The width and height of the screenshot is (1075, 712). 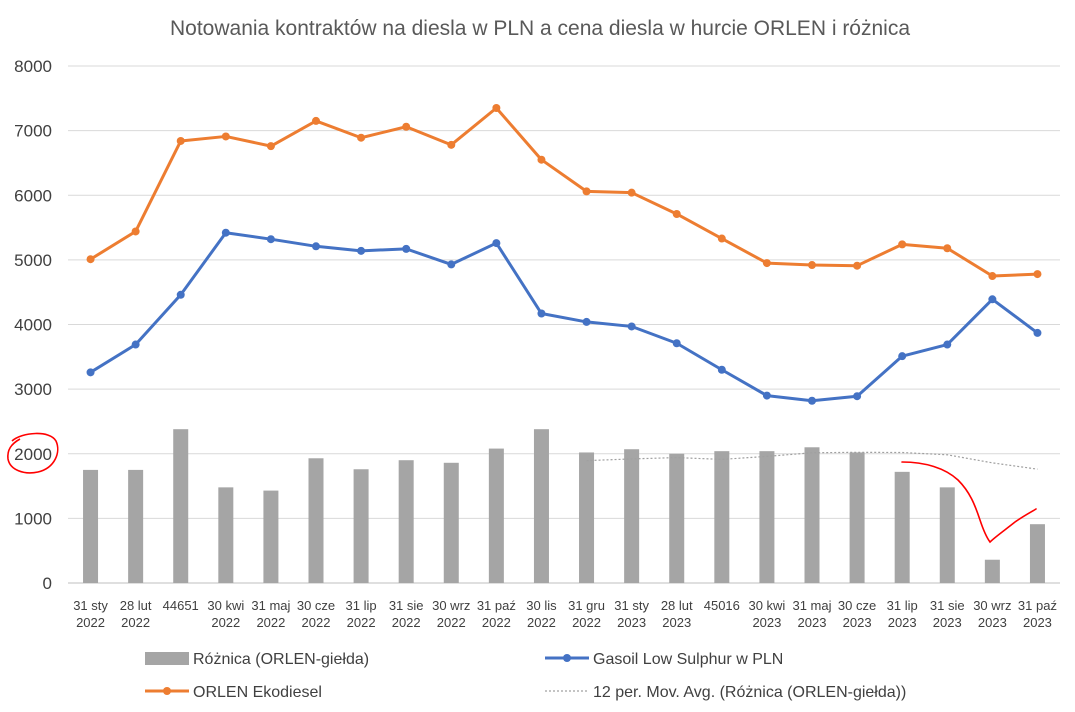 What do you see at coordinates (136, 605) in the screenshot?
I see `x-tick-label: 28 lut` at bounding box center [136, 605].